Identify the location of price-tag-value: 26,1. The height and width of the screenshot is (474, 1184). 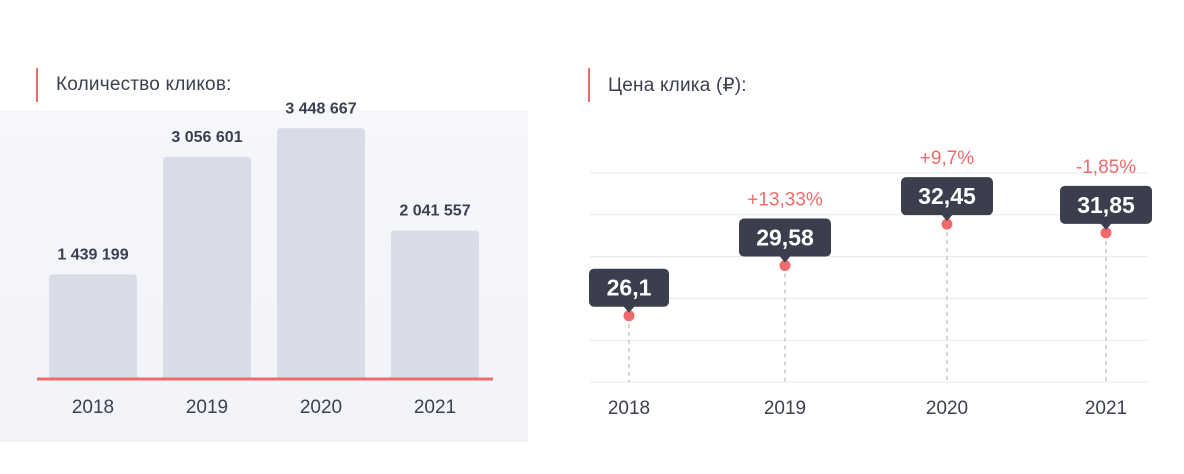
(629, 288).